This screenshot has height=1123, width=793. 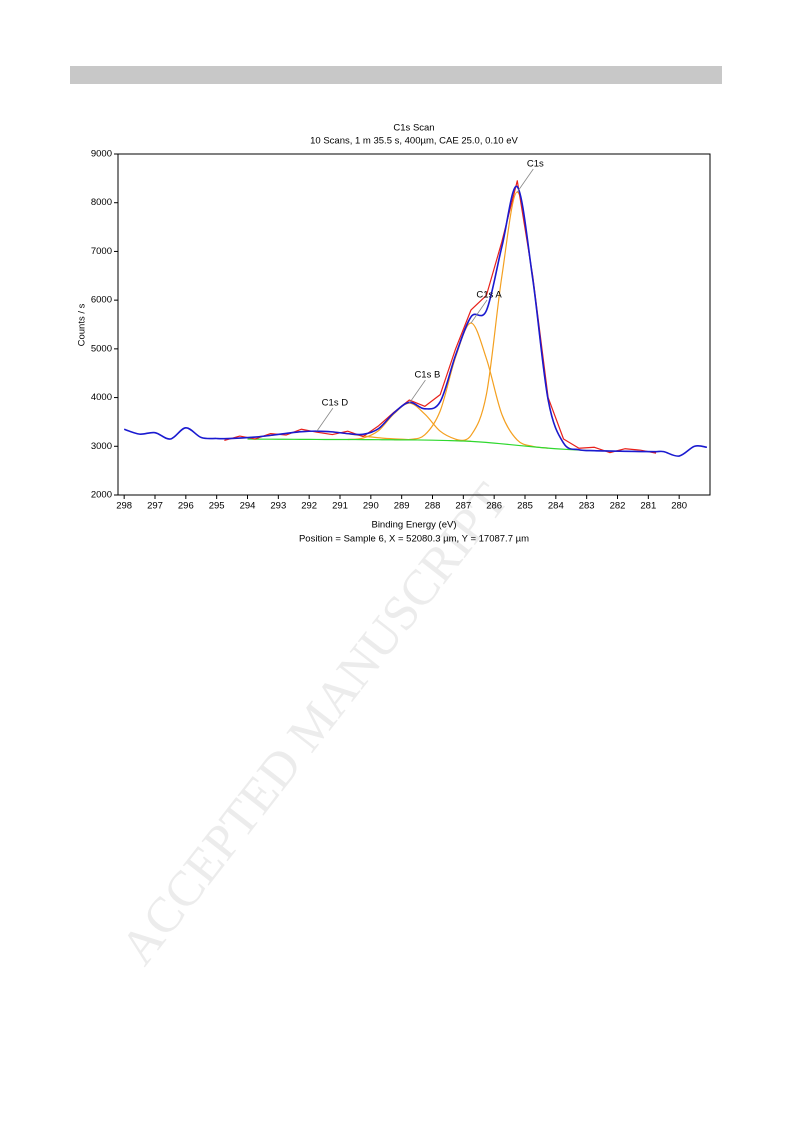 I want to click on peak-label: C1s D, so click(x=335, y=403).